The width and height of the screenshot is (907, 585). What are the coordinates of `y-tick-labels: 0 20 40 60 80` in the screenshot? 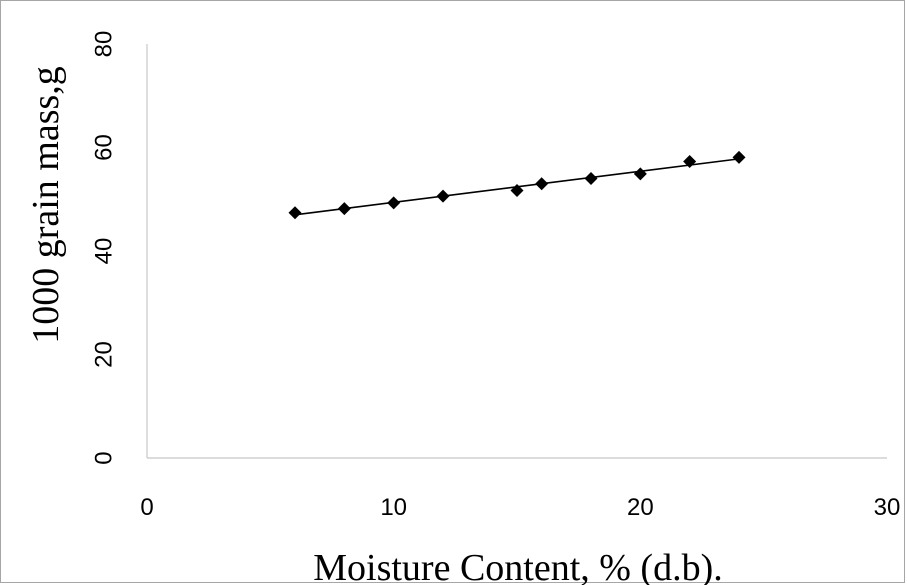 It's located at (104, 248).